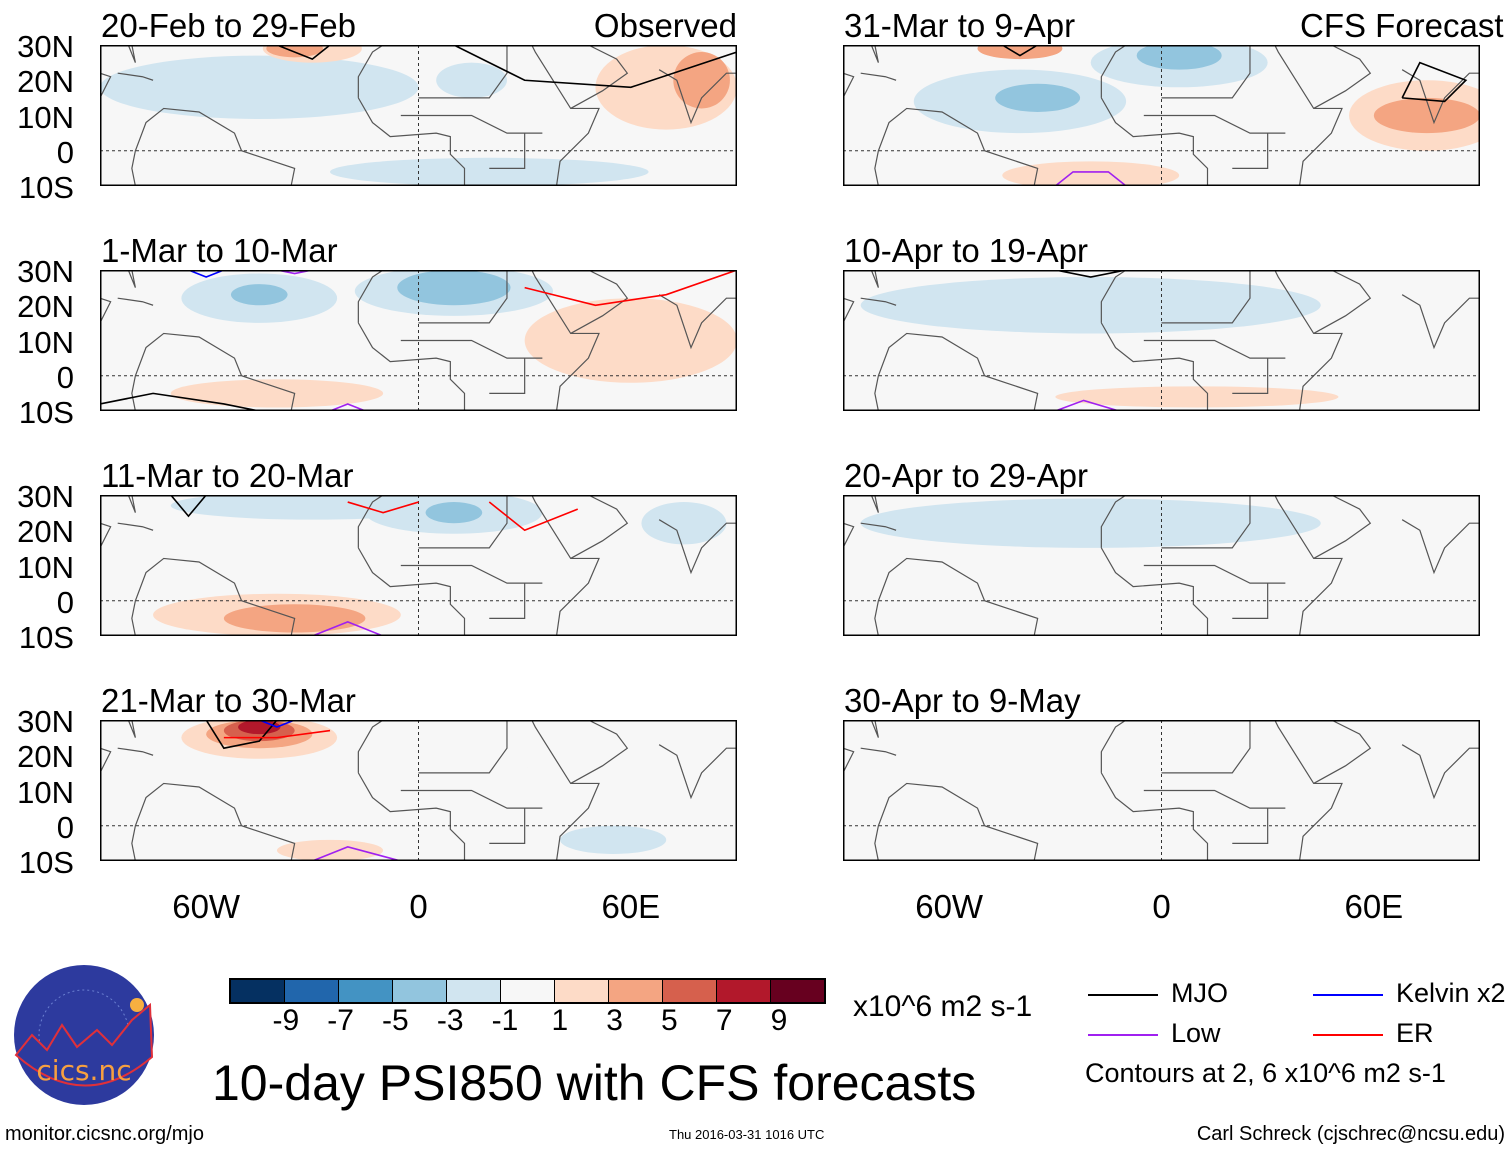  I want to click on panel-title: 1-Mar to 10-Mar, so click(219, 250).